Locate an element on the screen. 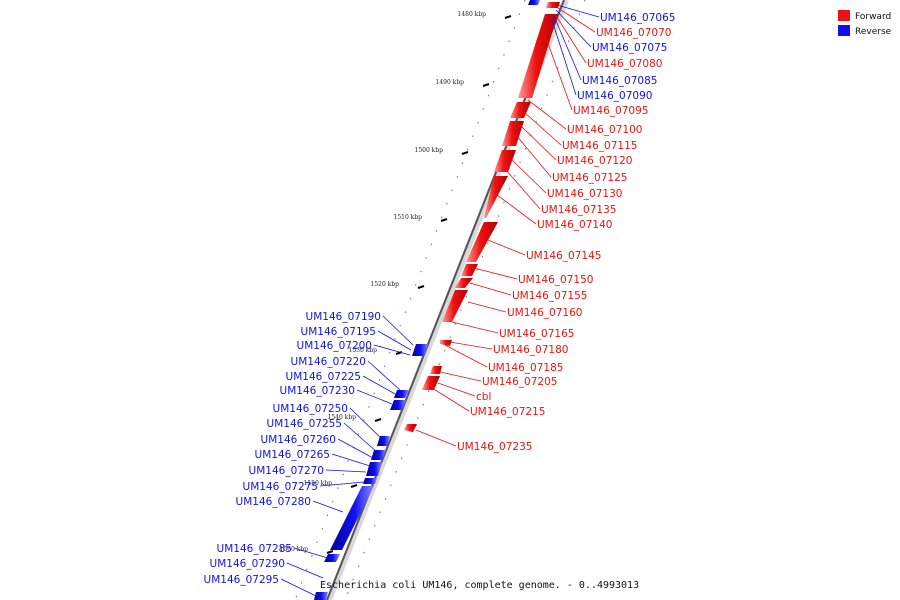 The width and height of the screenshot is (900, 600). gene-label: UM146_07190 is located at coordinates (343, 317).